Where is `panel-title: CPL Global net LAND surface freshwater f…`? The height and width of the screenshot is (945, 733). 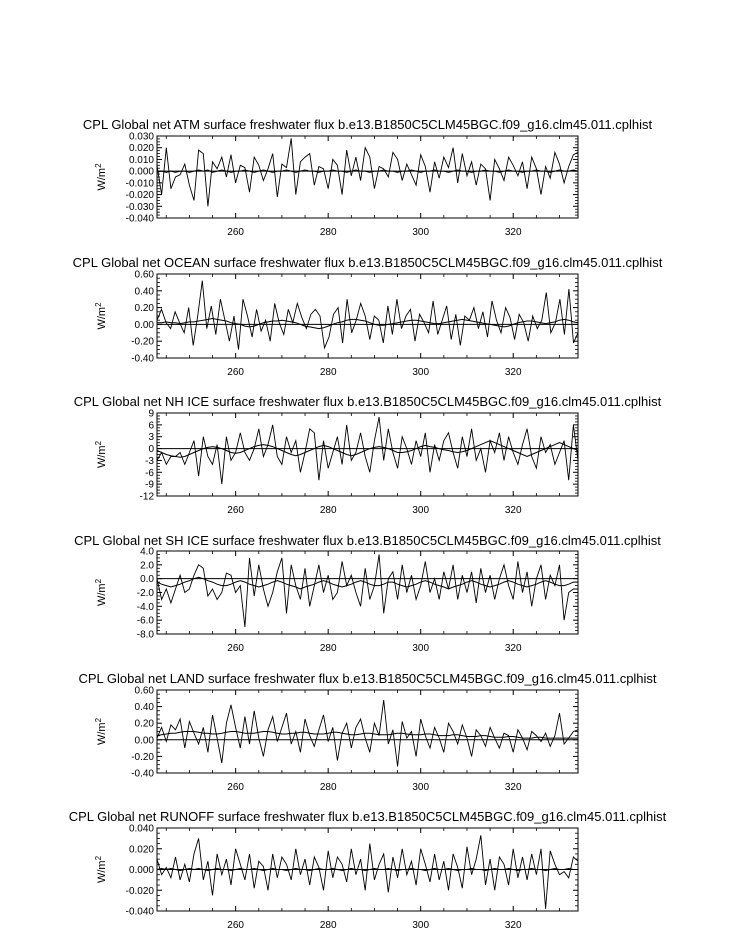
panel-title: CPL Global net LAND surface freshwater f… is located at coordinates (367, 678).